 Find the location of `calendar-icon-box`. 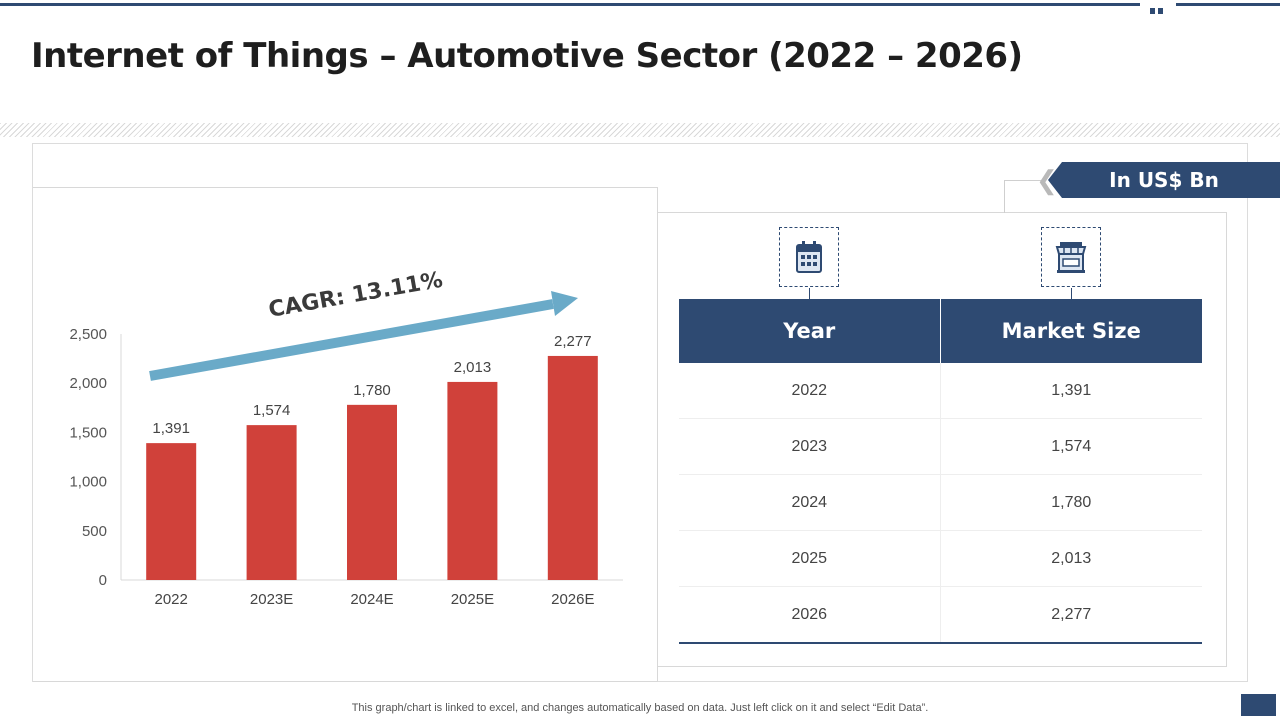

calendar-icon-box is located at coordinates (809, 257).